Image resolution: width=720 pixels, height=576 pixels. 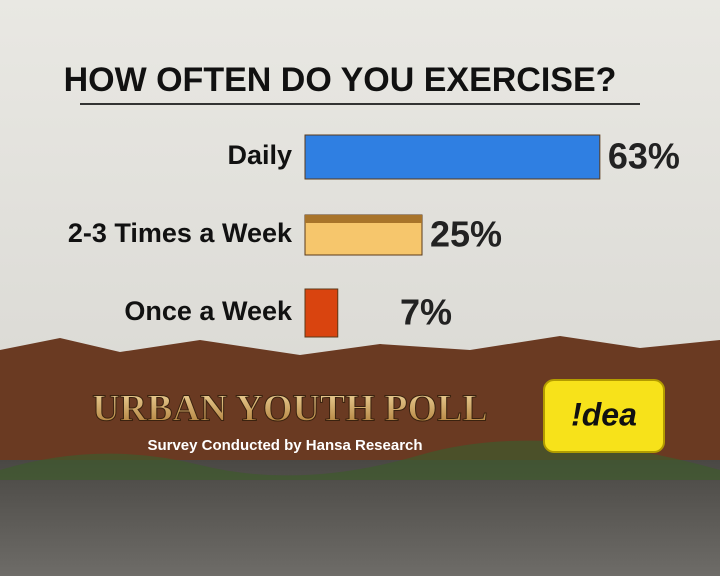 I want to click on category-label: 2-3 Times a Week, so click(x=180, y=233).